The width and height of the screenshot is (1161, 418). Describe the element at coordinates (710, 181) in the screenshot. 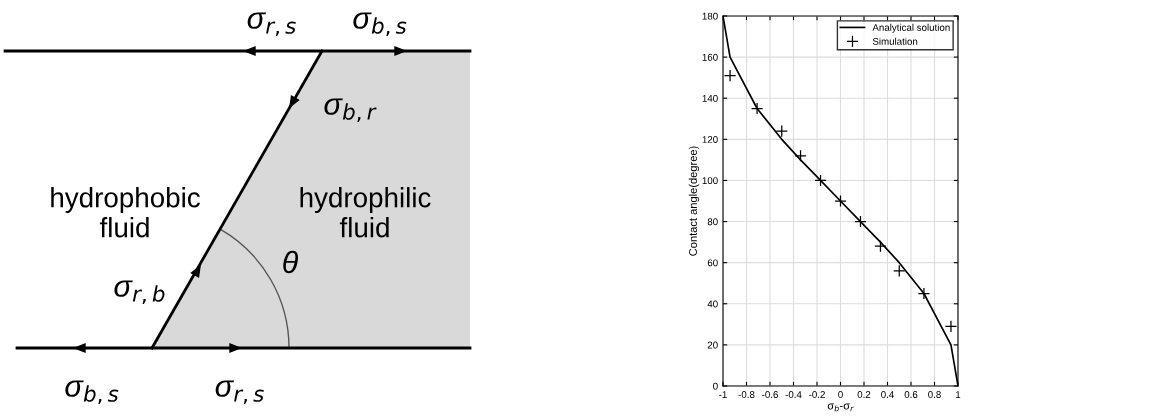

I see `y-tick-label: 100` at that location.